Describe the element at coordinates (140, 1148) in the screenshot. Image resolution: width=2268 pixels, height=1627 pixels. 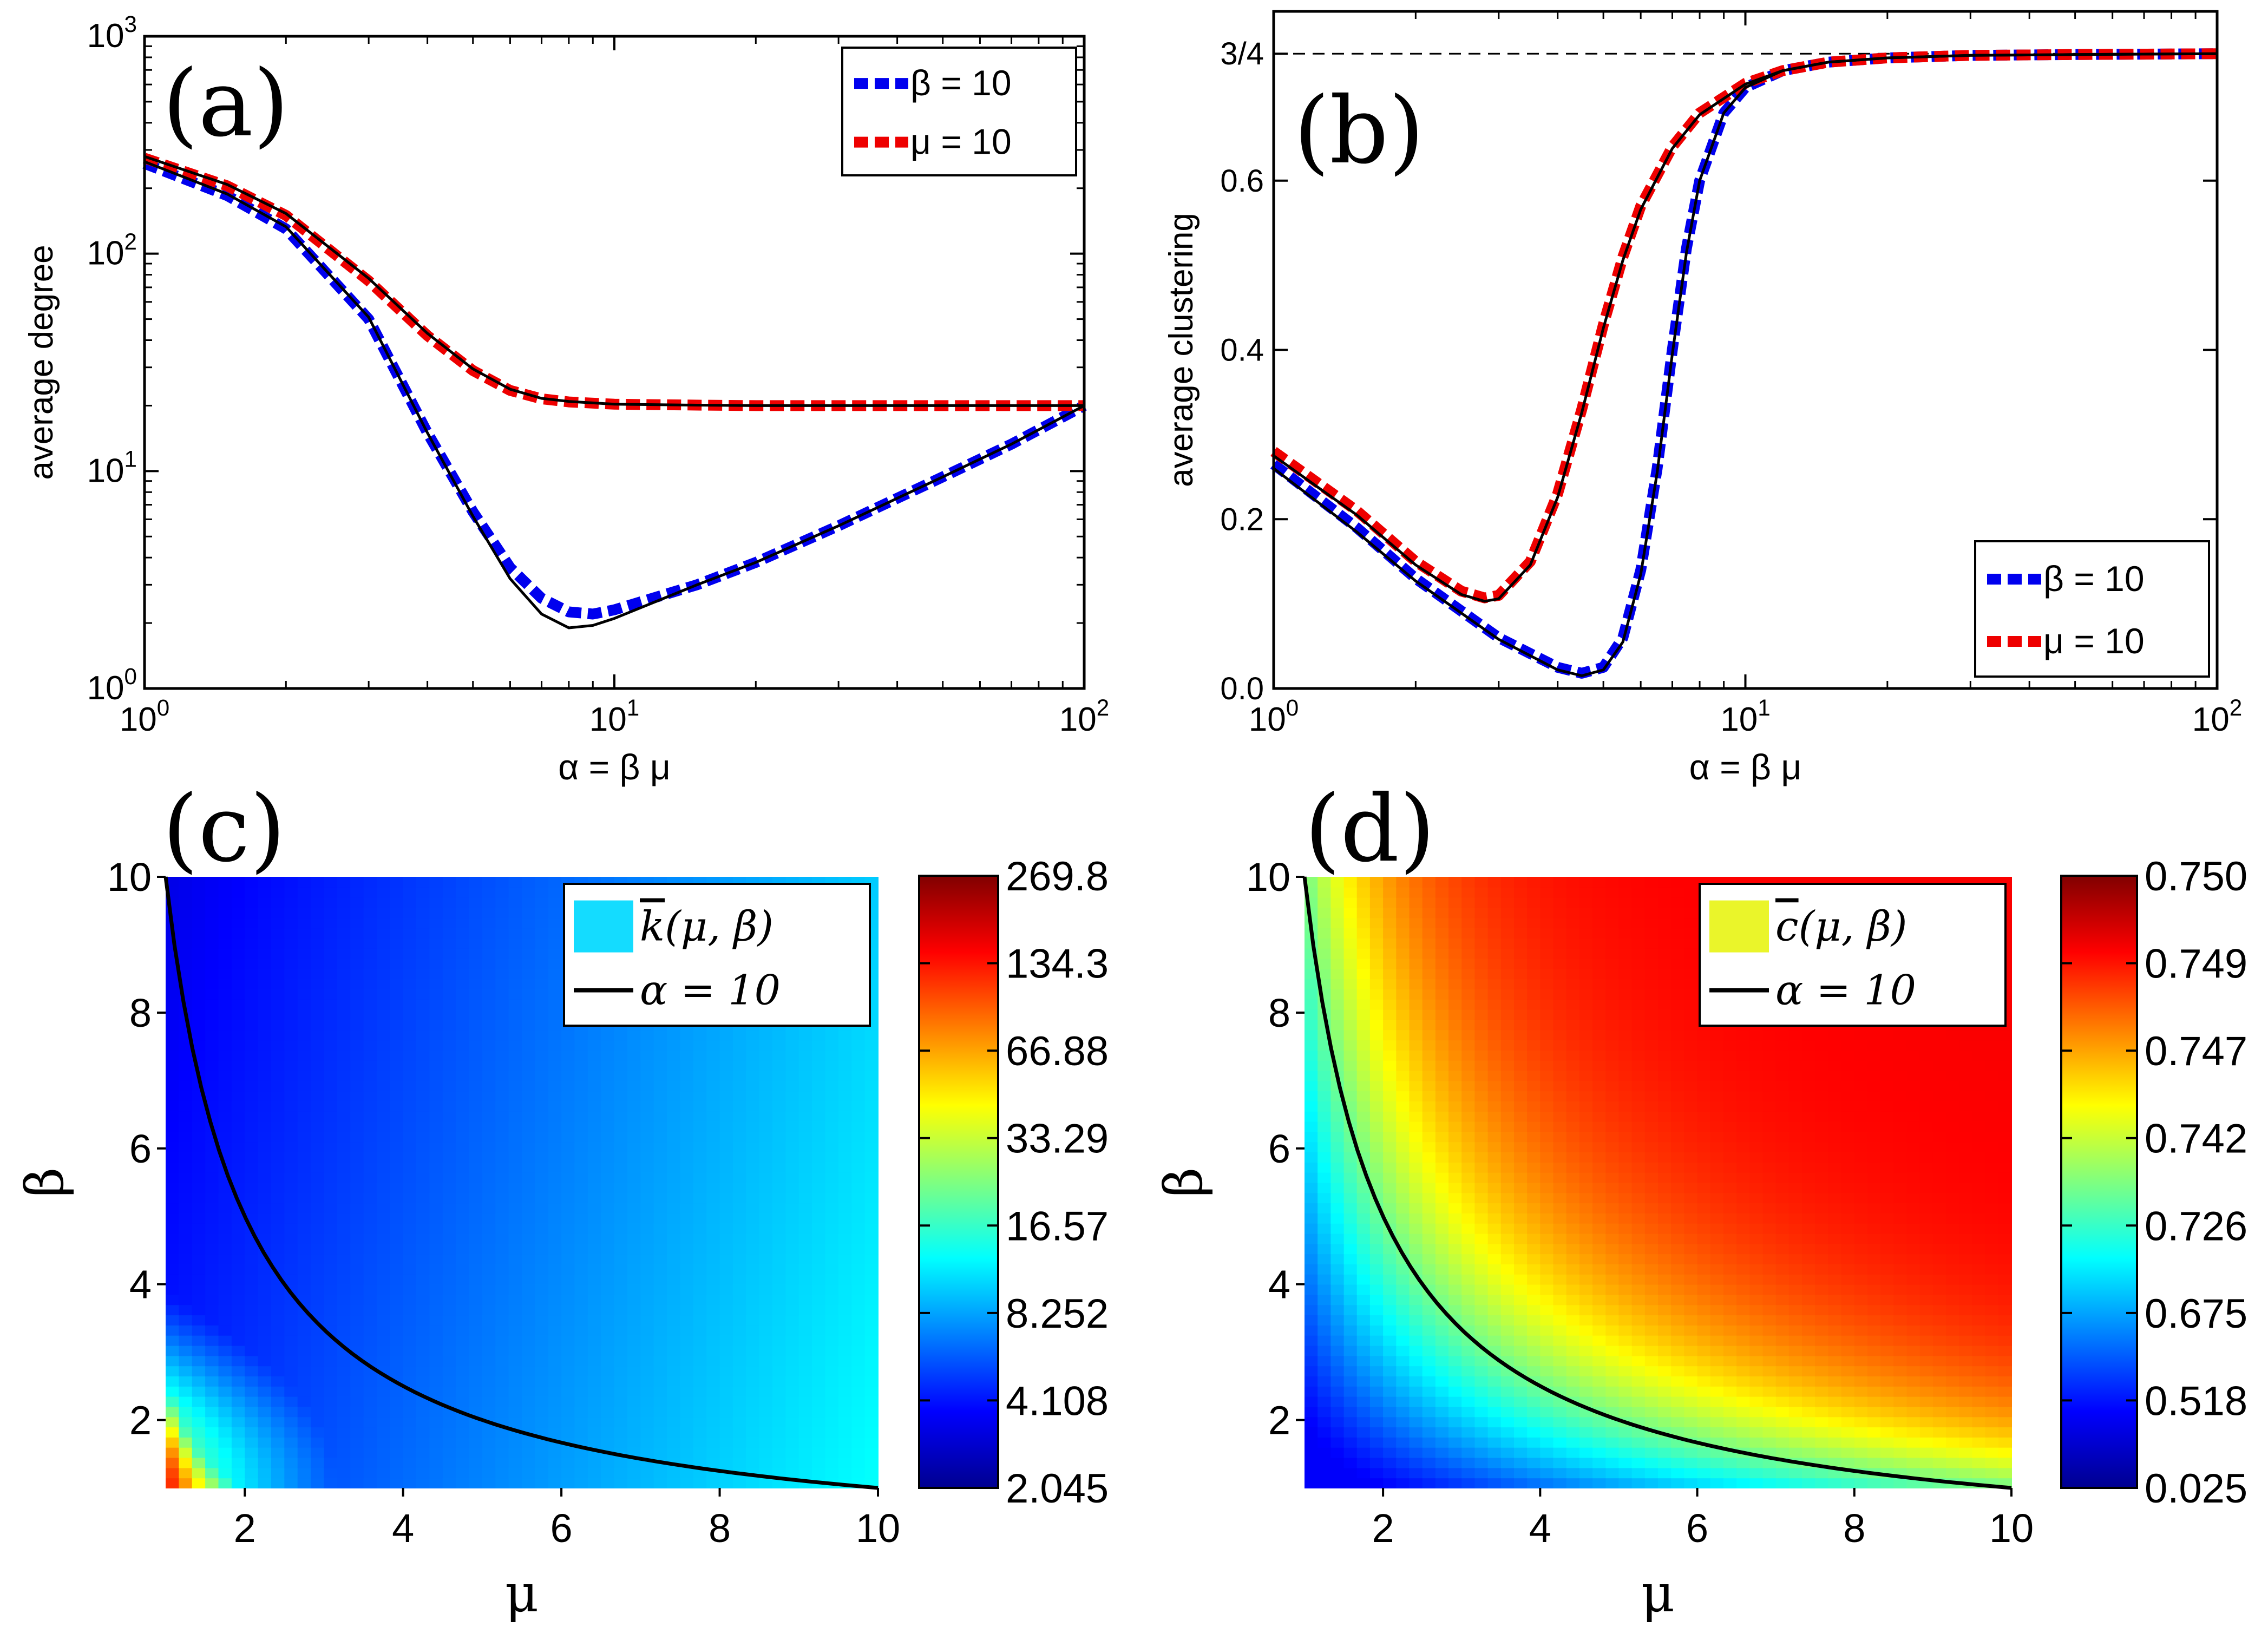
I see `y-tick-label: 6` at that location.